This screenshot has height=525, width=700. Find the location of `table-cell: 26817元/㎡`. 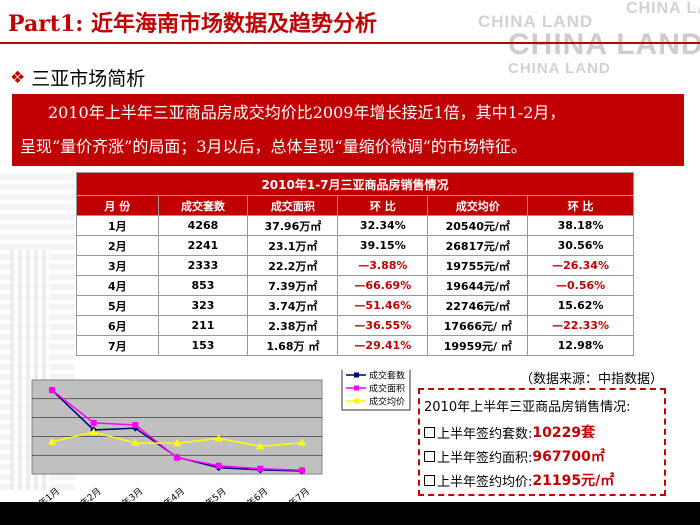

table-cell: 26817元/㎡ is located at coordinates (478, 245).